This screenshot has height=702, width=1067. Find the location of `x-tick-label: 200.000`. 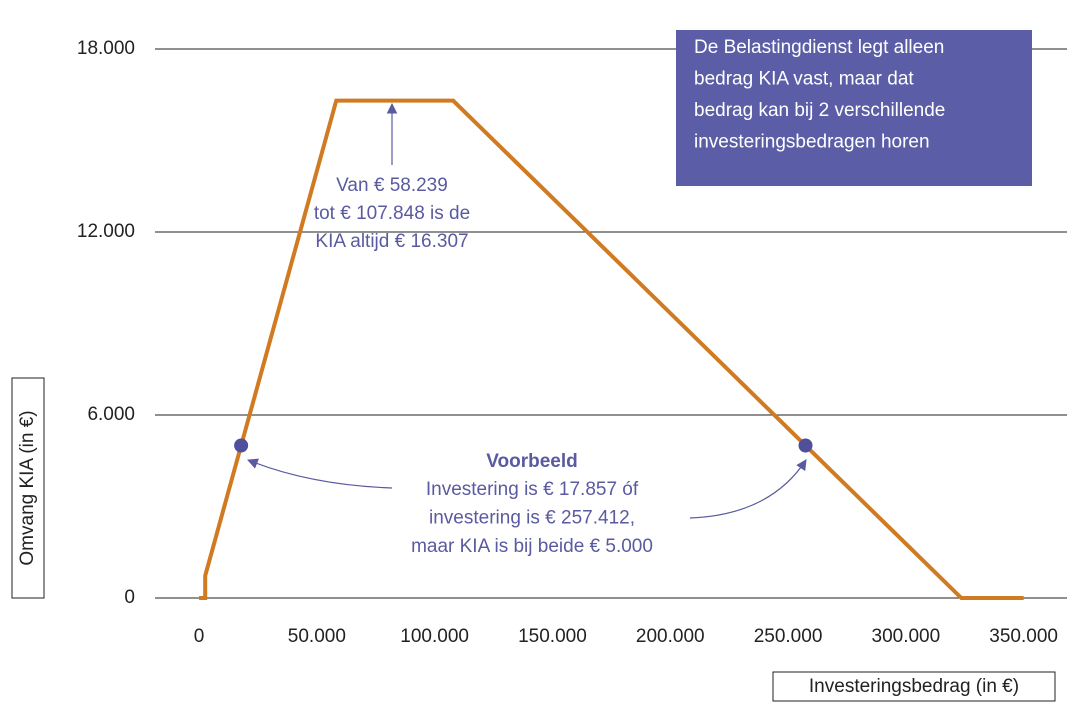

x-tick-label: 200.000 is located at coordinates (670, 636).